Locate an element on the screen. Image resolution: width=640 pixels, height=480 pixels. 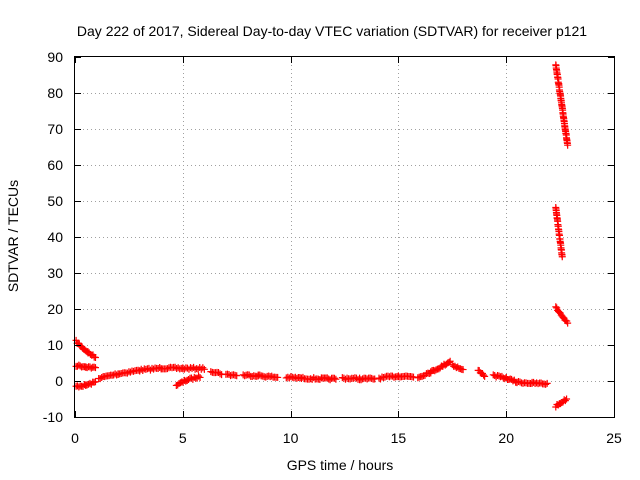
y-tick-label: 20 is located at coordinates (55, 309).